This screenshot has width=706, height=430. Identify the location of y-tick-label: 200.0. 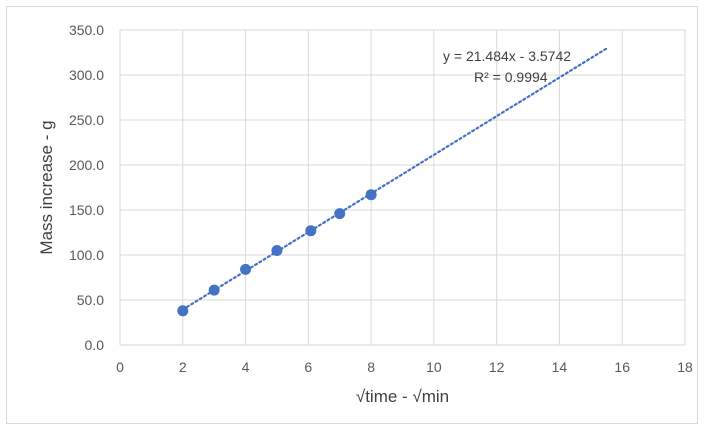
(86, 165).